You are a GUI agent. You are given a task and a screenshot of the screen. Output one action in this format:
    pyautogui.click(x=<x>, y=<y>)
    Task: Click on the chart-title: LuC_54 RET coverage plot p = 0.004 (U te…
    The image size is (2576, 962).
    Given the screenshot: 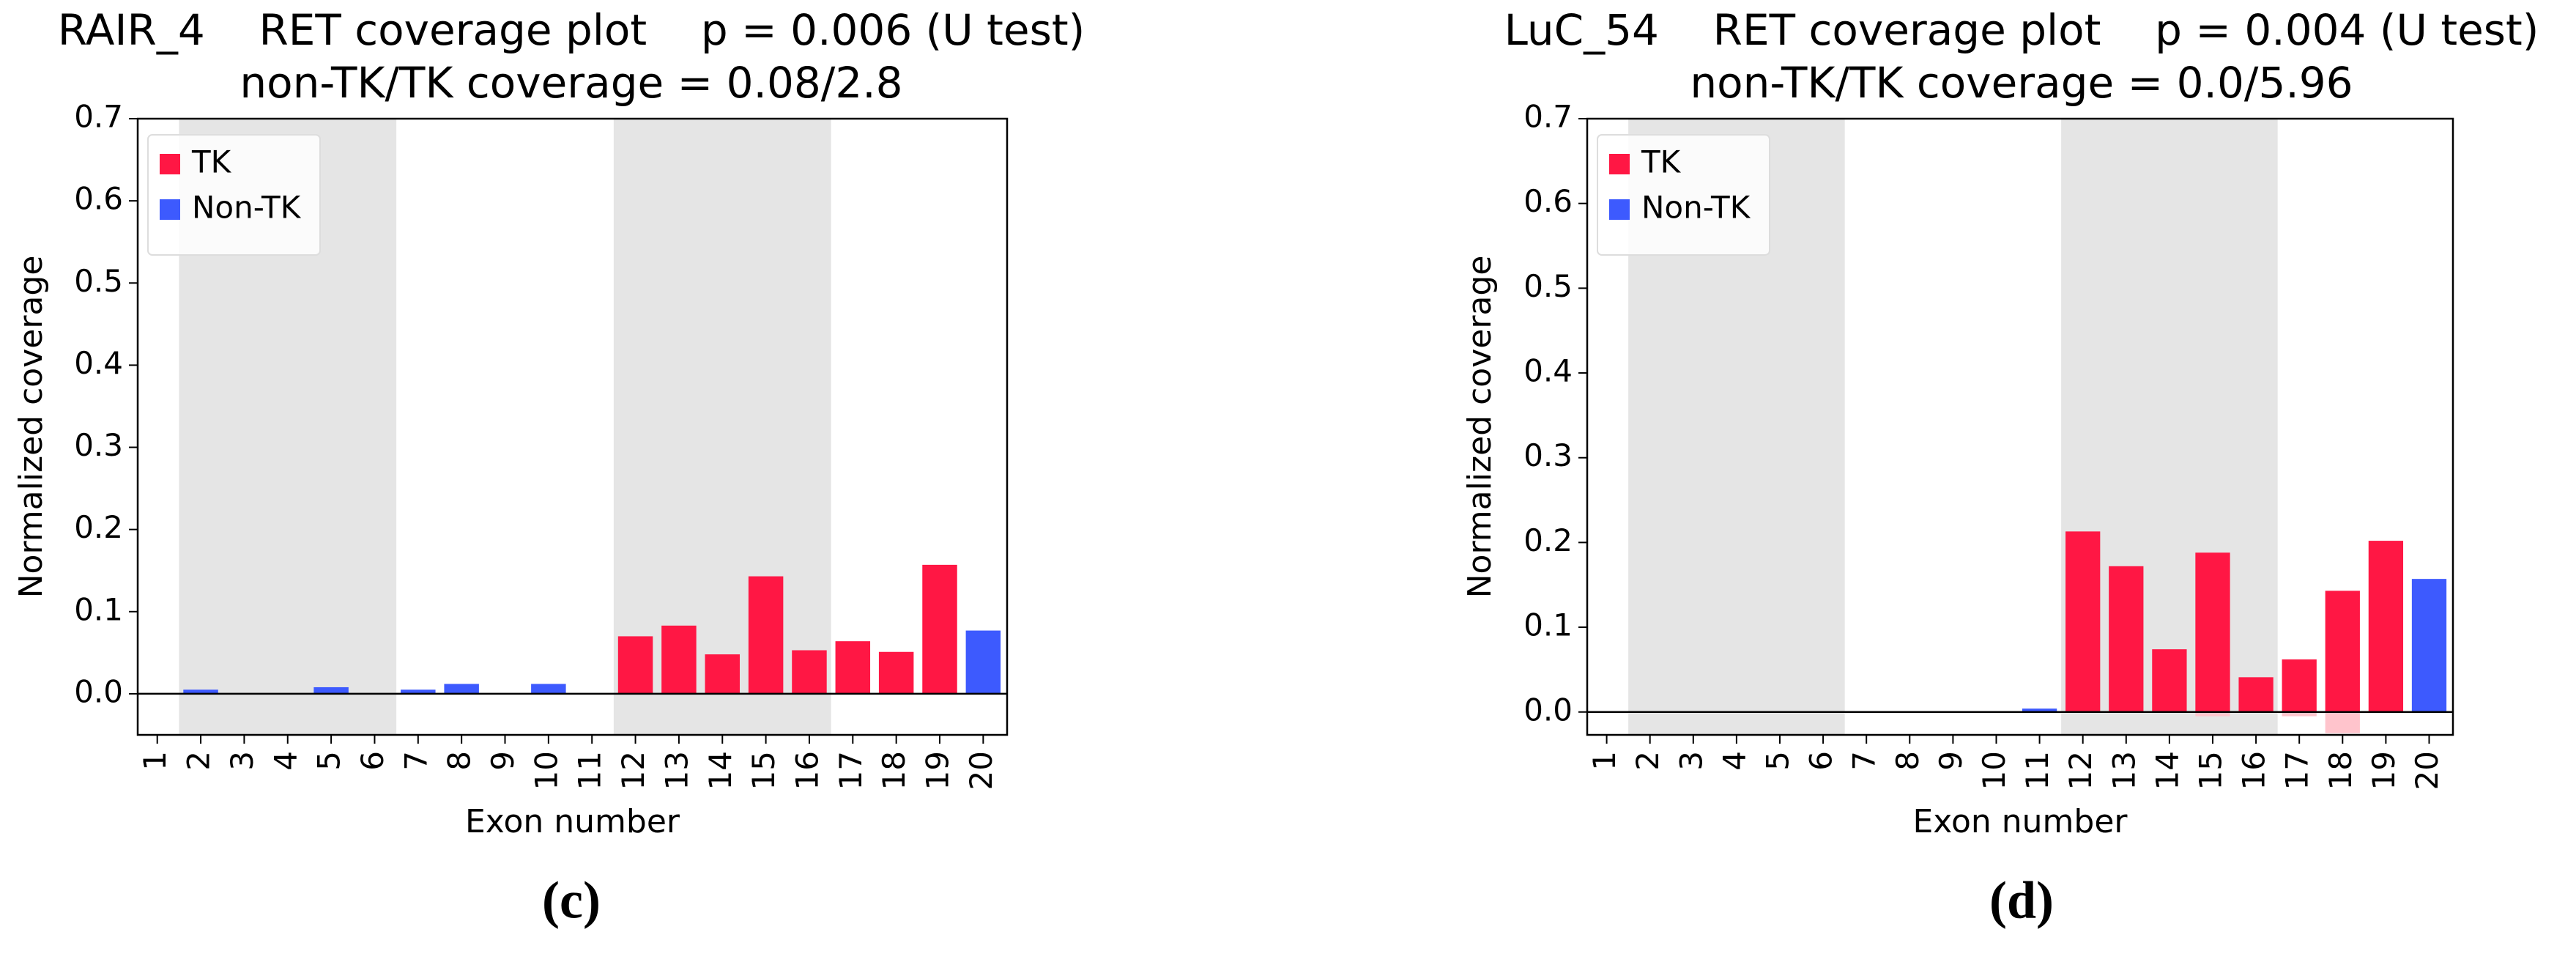 What is the action you would take?
    pyautogui.click(x=2021, y=30)
    